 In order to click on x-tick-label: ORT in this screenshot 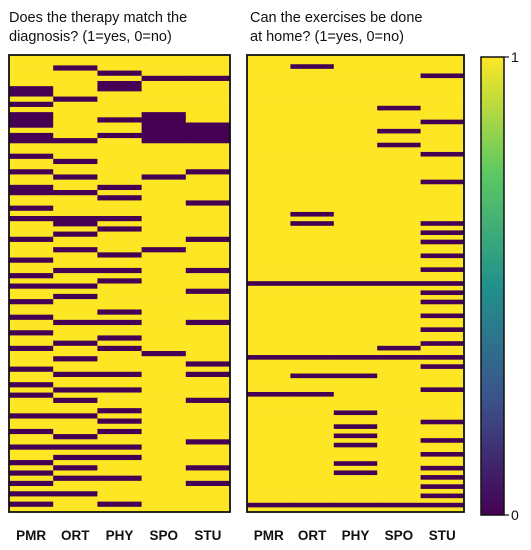, I will do `click(312, 535)`.